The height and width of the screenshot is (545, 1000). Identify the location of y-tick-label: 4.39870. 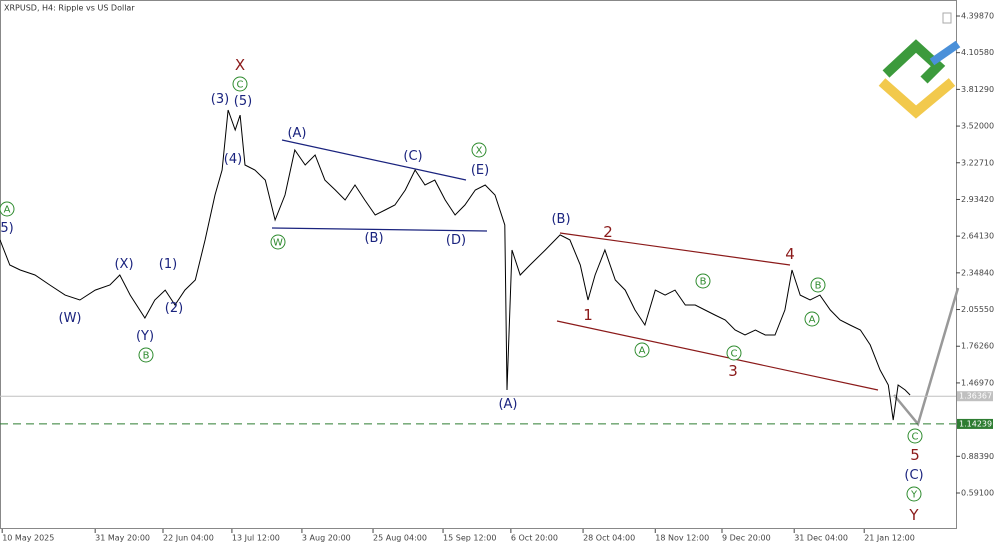
(977, 15).